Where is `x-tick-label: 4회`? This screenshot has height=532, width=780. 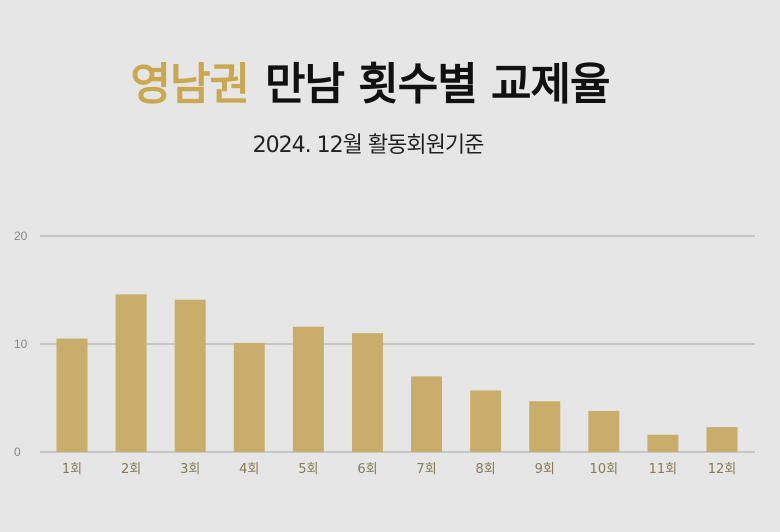 x-tick-label: 4회 is located at coordinates (249, 469).